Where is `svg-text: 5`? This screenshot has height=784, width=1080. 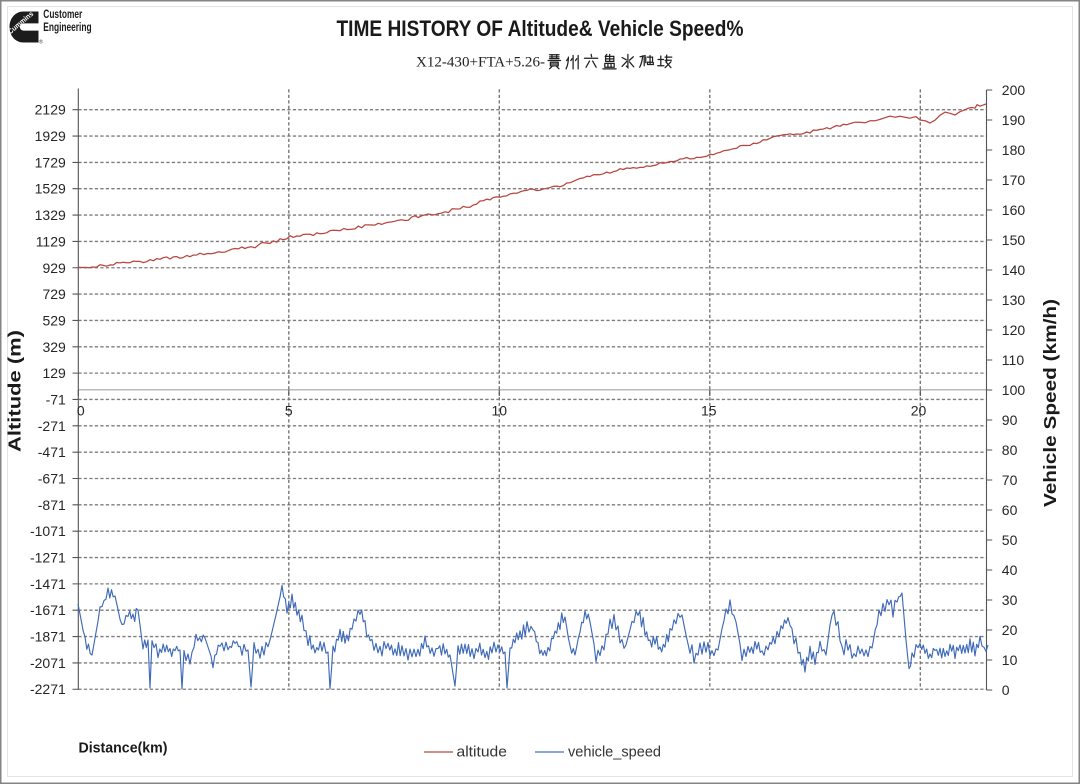 svg-text: 5 is located at coordinates (289, 411).